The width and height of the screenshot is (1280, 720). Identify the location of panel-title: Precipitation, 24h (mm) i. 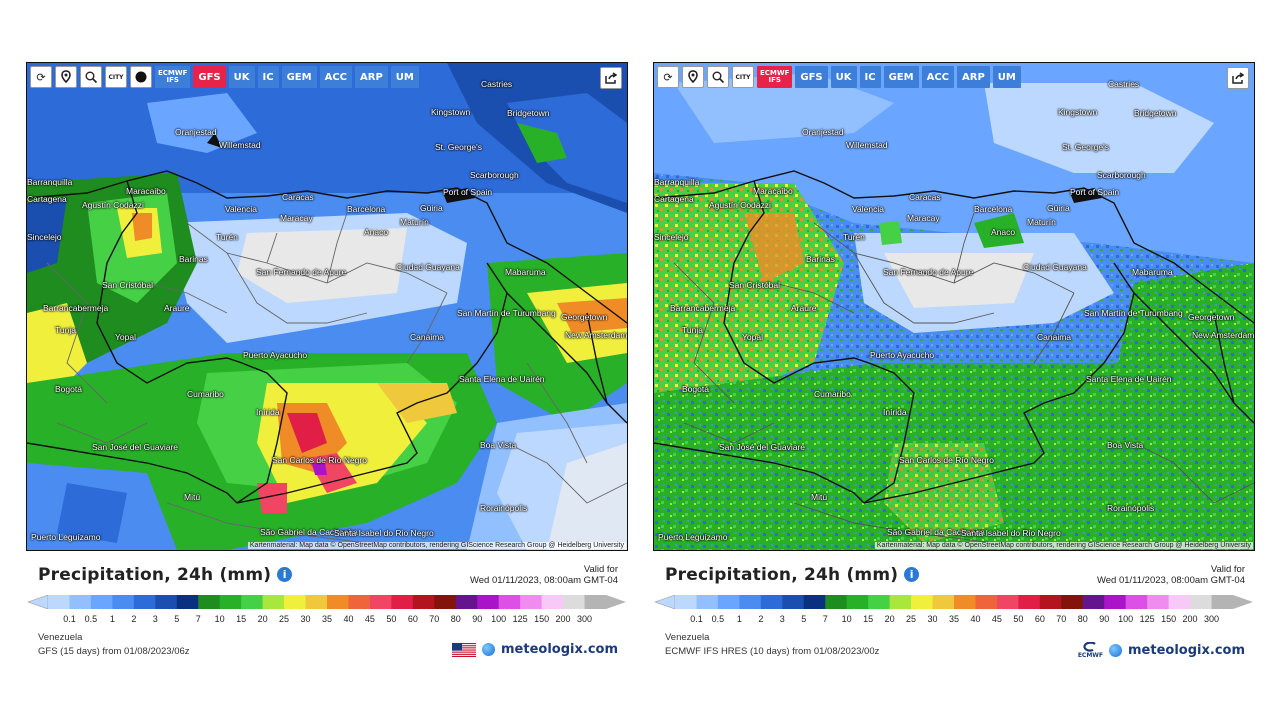
(792, 575).